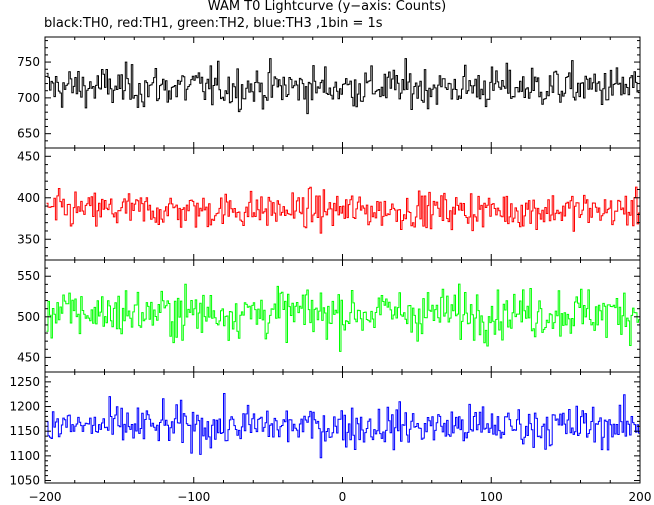 This screenshot has width=654, height=505. Describe the element at coordinates (640, 497) in the screenshot. I see `x-tick-label: 200` at that location.